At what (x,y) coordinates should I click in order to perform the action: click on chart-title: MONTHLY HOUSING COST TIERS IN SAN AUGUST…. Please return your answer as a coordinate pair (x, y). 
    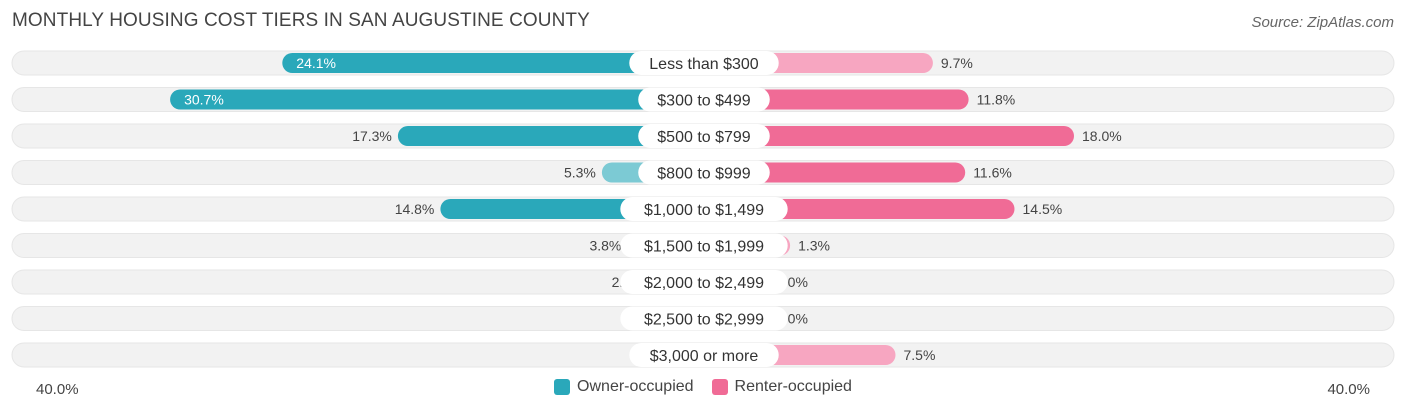
    Looking at the image, I should click on (301, 20).